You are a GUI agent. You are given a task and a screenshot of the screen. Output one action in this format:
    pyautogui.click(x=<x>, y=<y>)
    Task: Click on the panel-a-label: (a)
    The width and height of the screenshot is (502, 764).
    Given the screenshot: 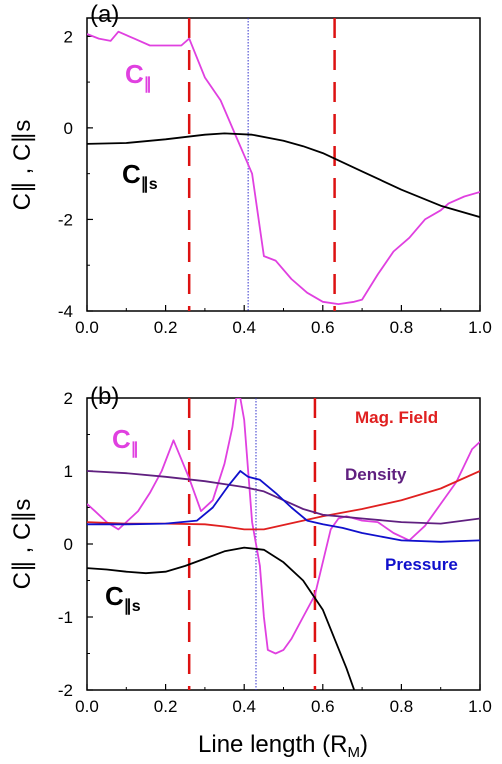 What is the action you would take?
    pyautogui.click(x=104, y=14)
    